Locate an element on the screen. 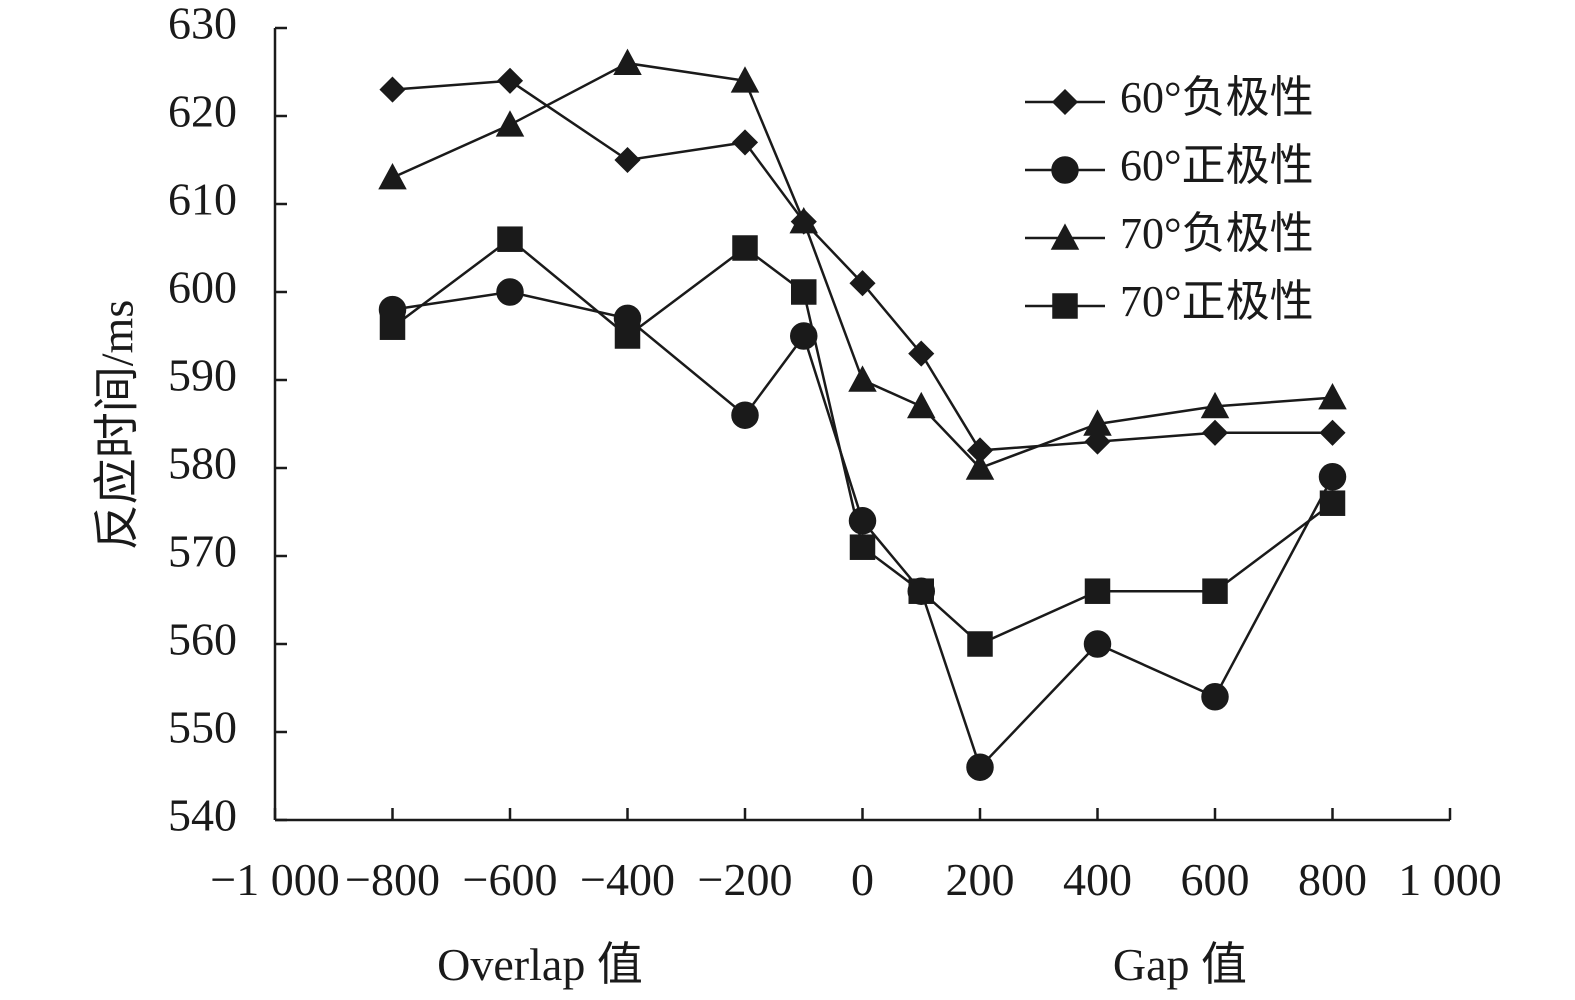 The width and height of the screenshot is (1575, 1000). legend-label: 70°正极性 is located at coordinates (1217, 301).